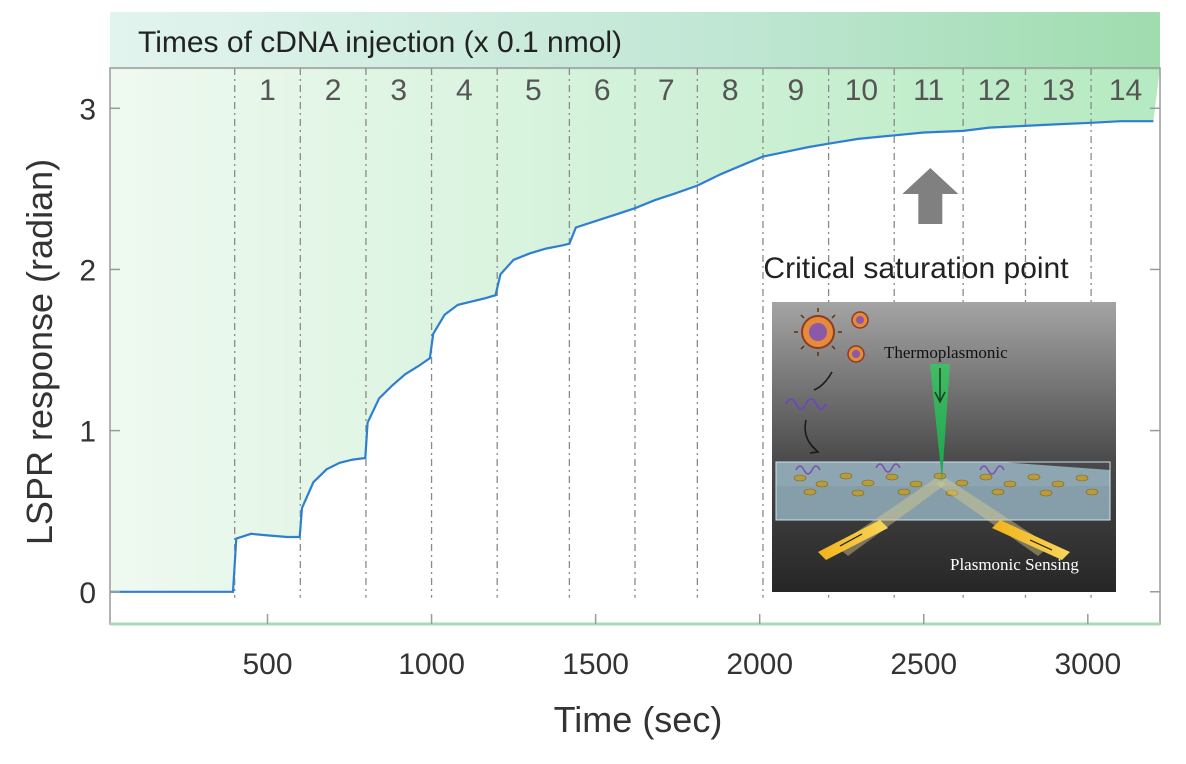  I want to click on y-tick-label: 1, so click(87, 432).